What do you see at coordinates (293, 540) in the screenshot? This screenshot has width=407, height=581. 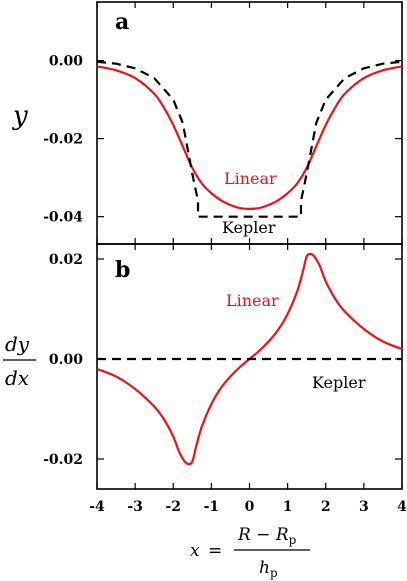 I see `xlabel-numerator-sub: p` at bounding box center [293, 540].